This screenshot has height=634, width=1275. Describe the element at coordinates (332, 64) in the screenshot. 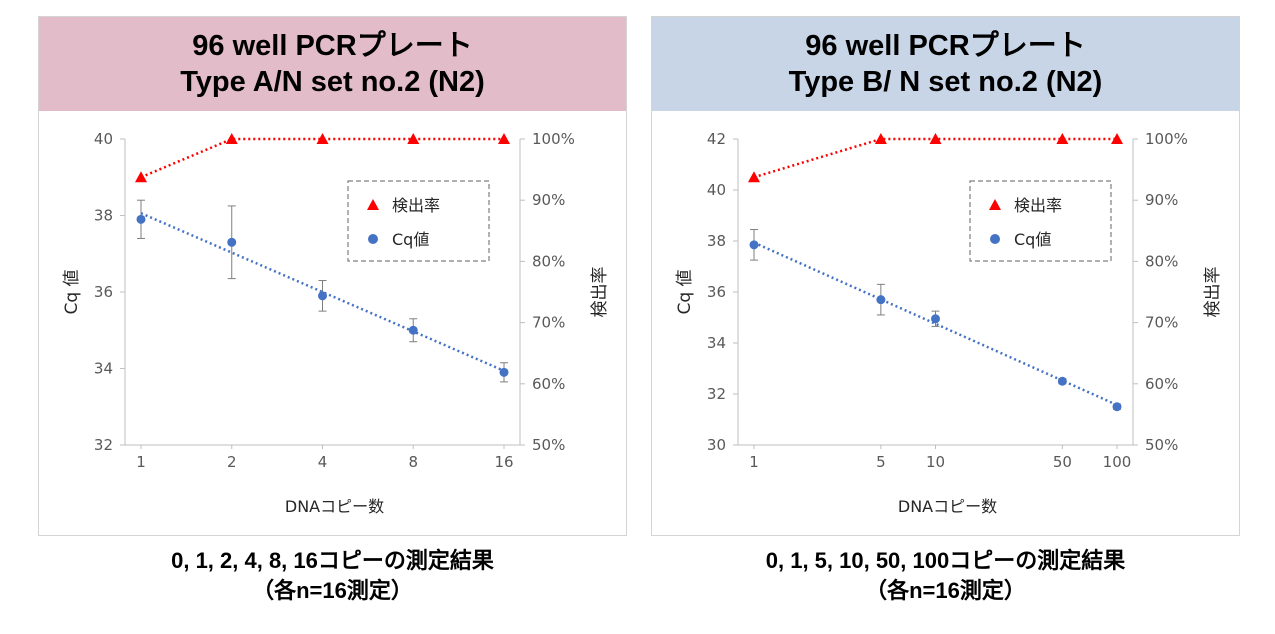

I see `chart-title-left: 96 well PCRプレート Type A/N set no.2 (N2)` at that location.